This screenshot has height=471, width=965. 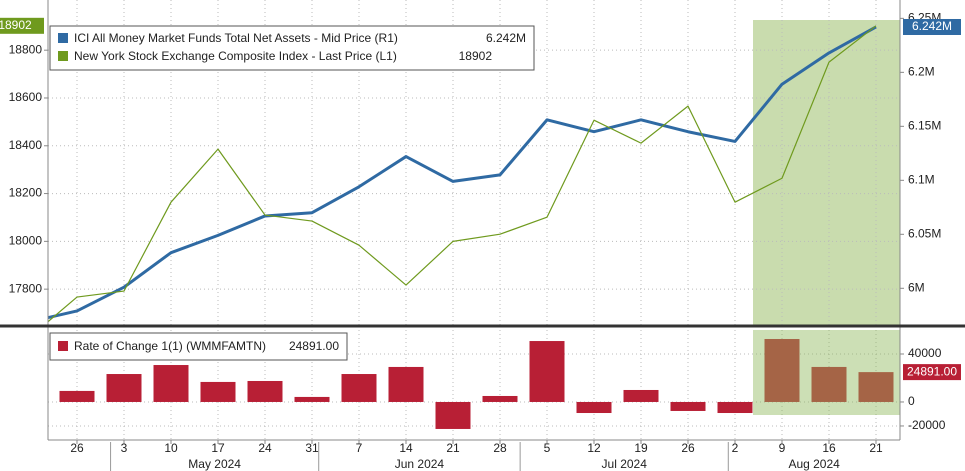 What do you see at coordinates (782, 448) in the screenshot?
I see `x-tick-label: 9` at bounding box center [782, 448].